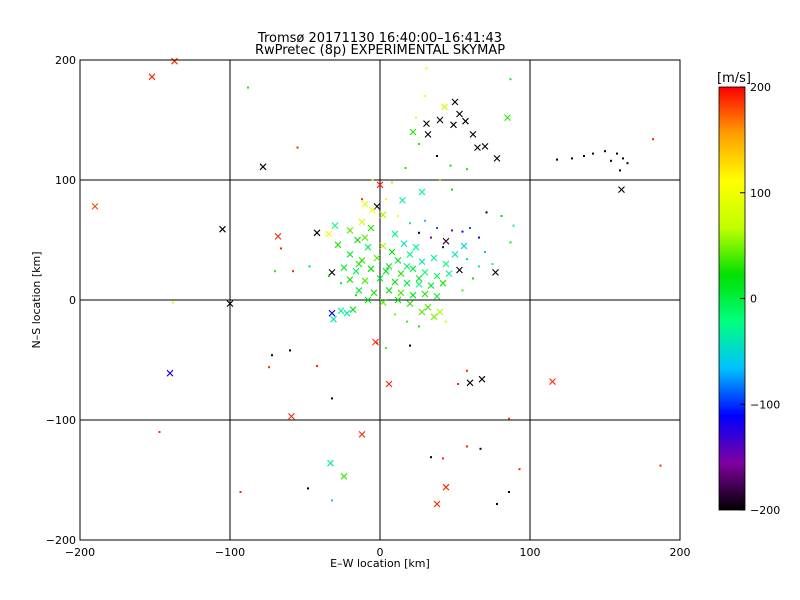 The height and width of the screenshot is (600, 800). I want to click on colorbar-unit: [m/s], so click(734, 78).